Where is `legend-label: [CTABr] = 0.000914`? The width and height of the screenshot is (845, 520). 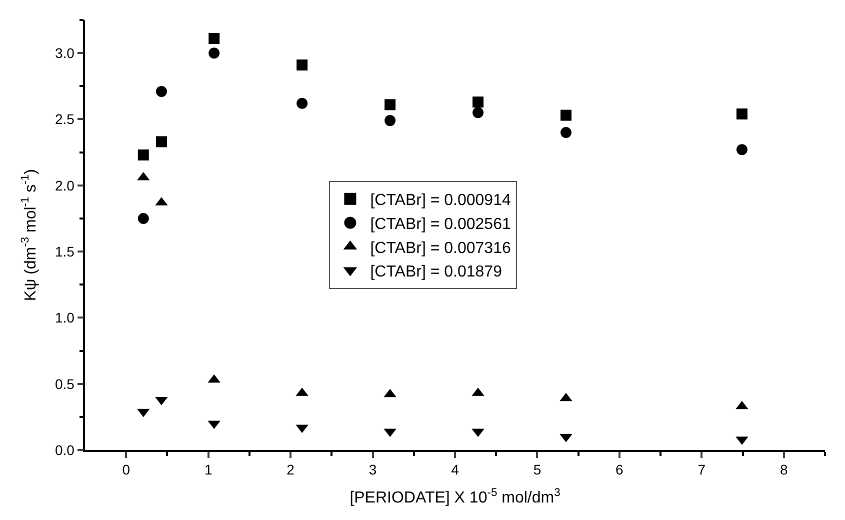
legend-label: [CTABr] = 0.000914 is located at coordinates (440, 201).